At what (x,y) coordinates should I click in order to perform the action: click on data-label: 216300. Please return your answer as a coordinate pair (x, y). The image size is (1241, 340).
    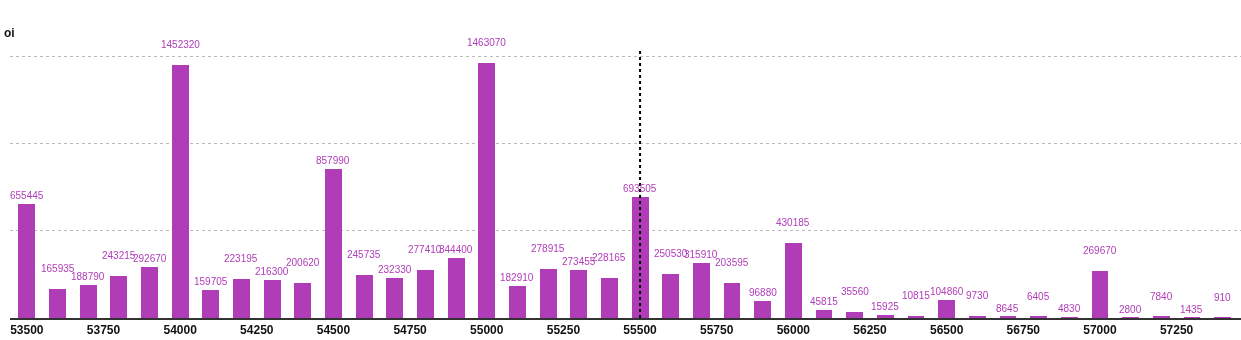
    Looking at the image, I should click on (272, 271).